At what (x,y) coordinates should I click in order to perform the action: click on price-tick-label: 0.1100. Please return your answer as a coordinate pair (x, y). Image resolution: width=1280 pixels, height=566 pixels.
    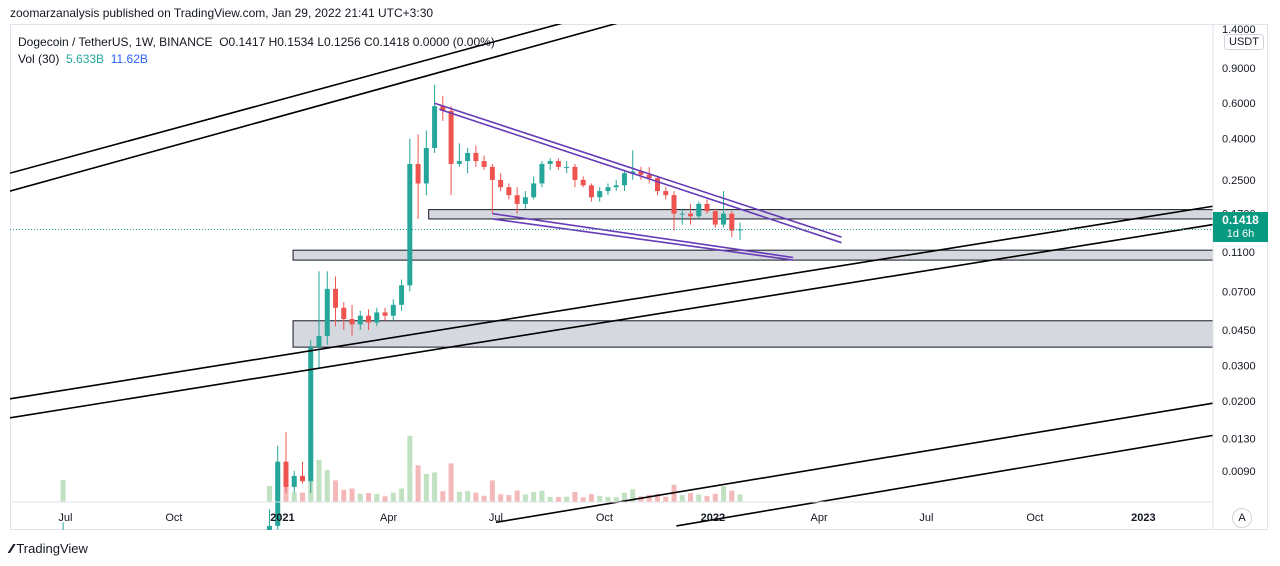
    Looking at the image, I should click on (1238, 253).